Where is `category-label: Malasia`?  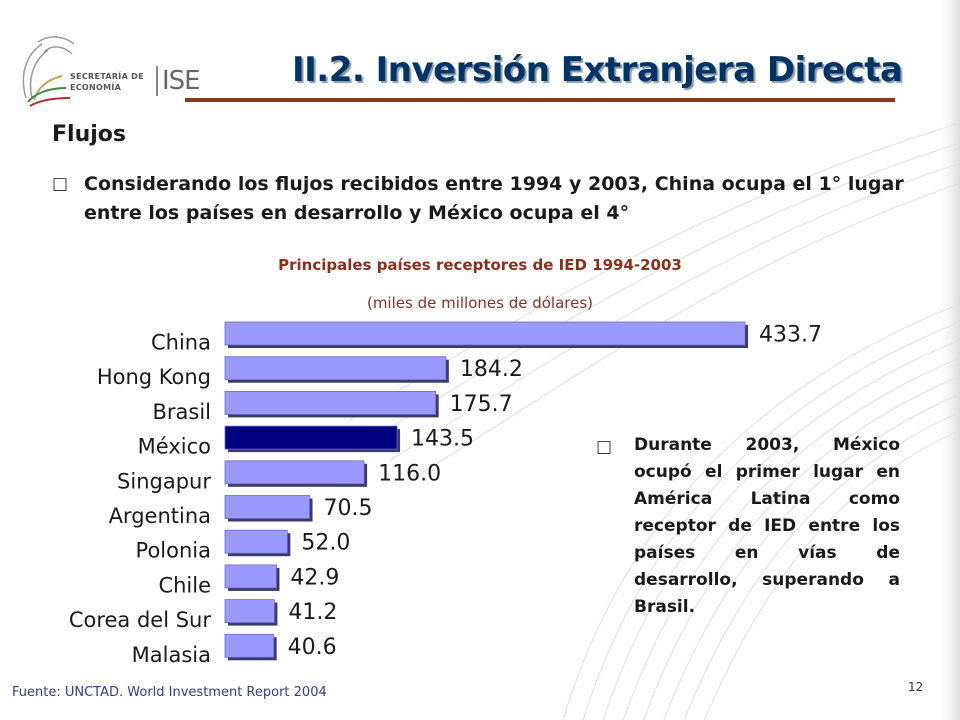 category-label: Malasia is located at coordinates (171, 655).